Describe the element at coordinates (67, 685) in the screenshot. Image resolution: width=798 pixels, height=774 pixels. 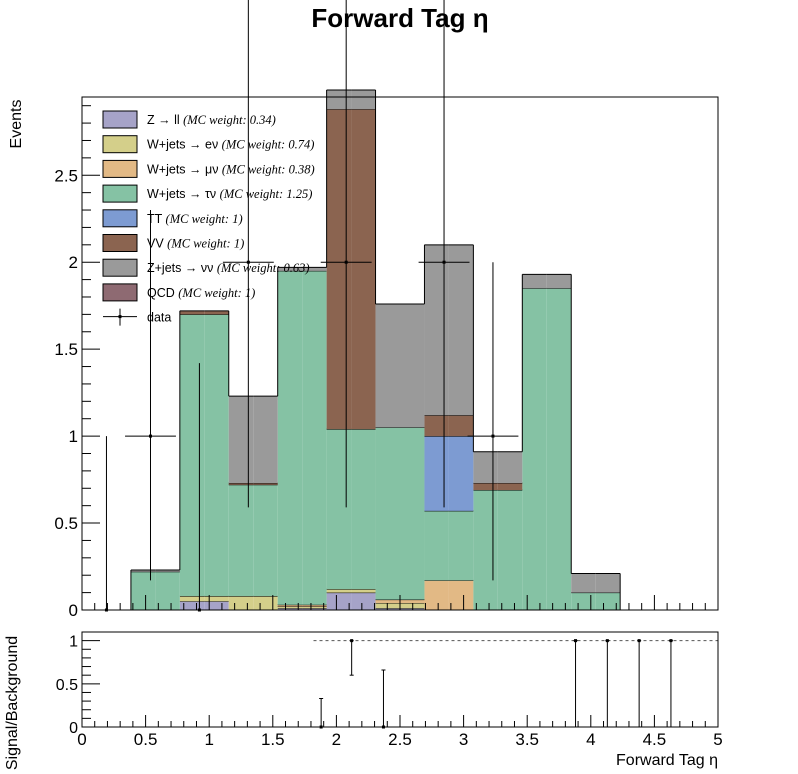
I see `ratio-y-tick-label-1: 0.5` at that location.